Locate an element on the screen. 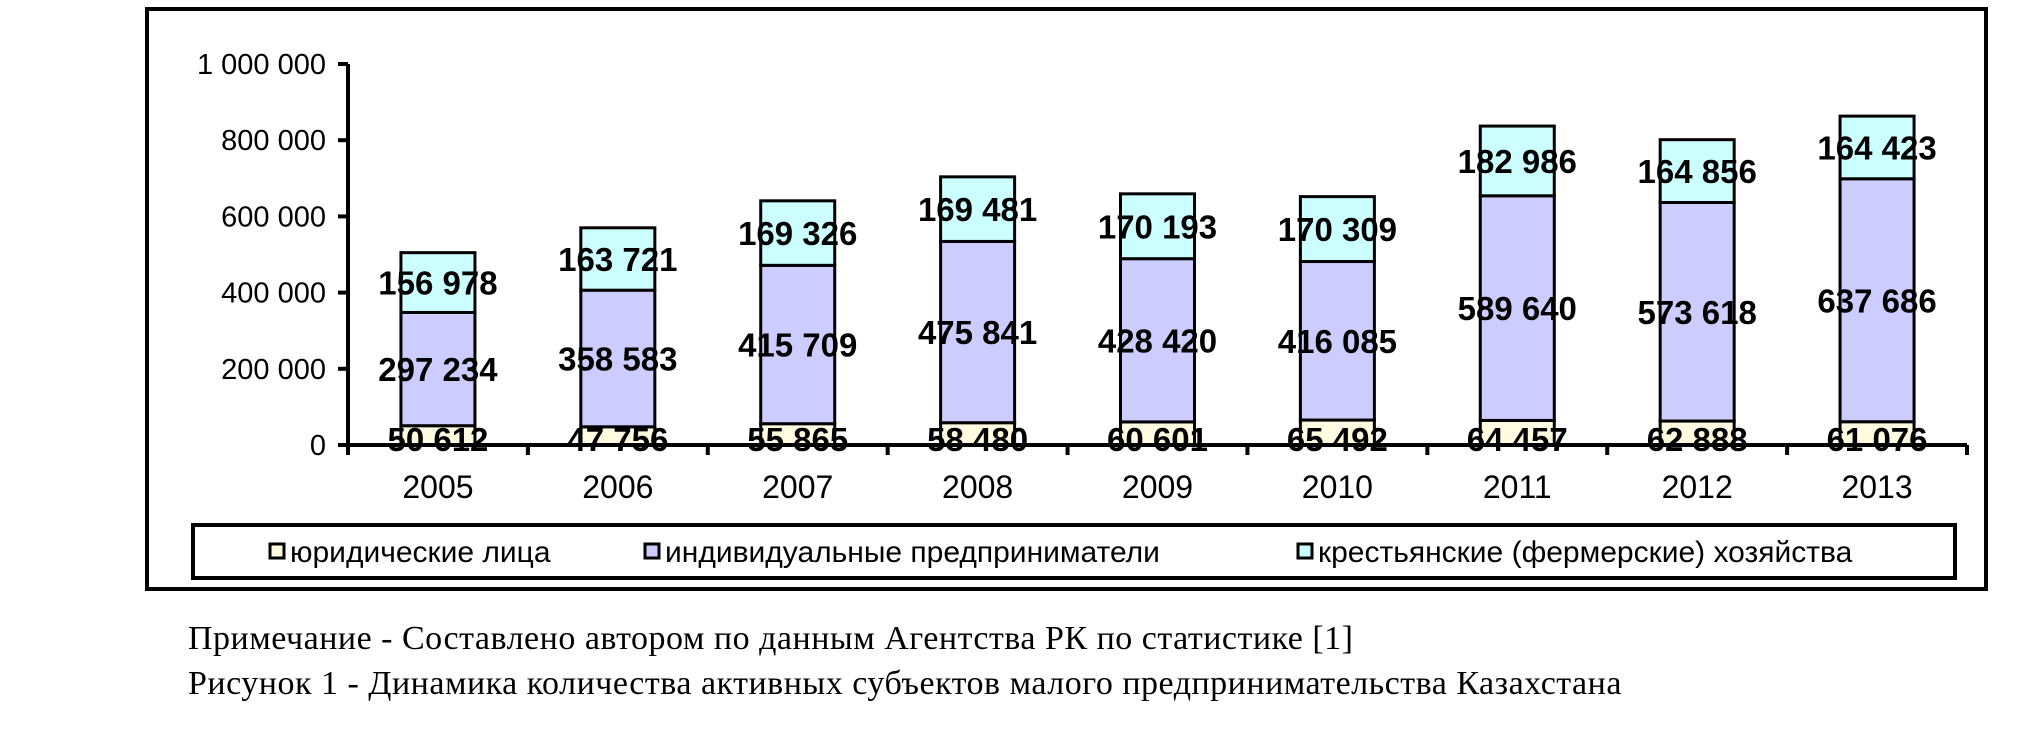 Image resolution: width=2031 pixels, height=732 pixels. data-label: 164 423 is located at coordinates (1876, 147).